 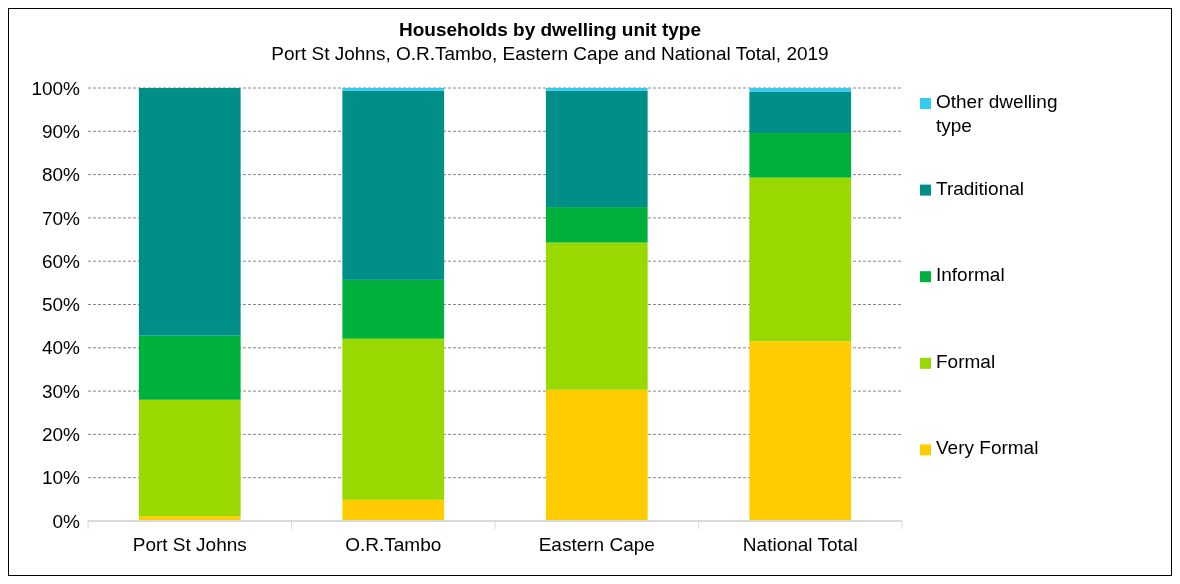 I want to click on y-tick-label: 50%, so click(x=61, y=305).